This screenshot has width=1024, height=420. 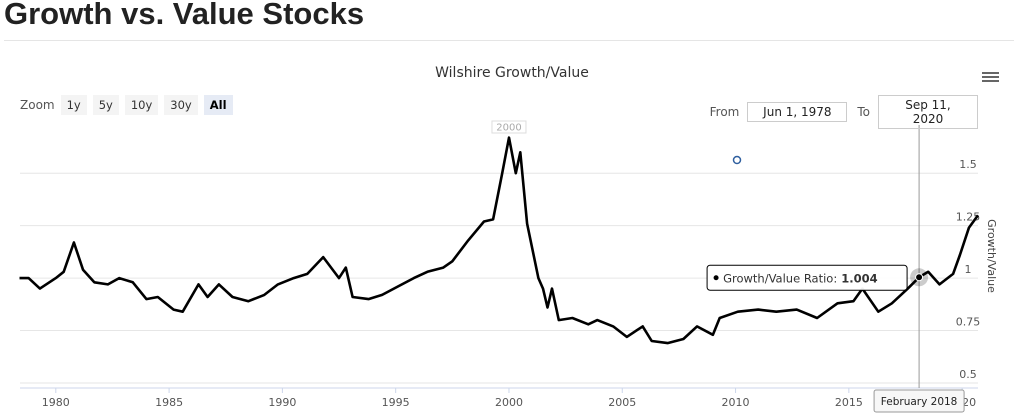 I want to click on tooltip-value: 1.004, so click(x=859, y=278).